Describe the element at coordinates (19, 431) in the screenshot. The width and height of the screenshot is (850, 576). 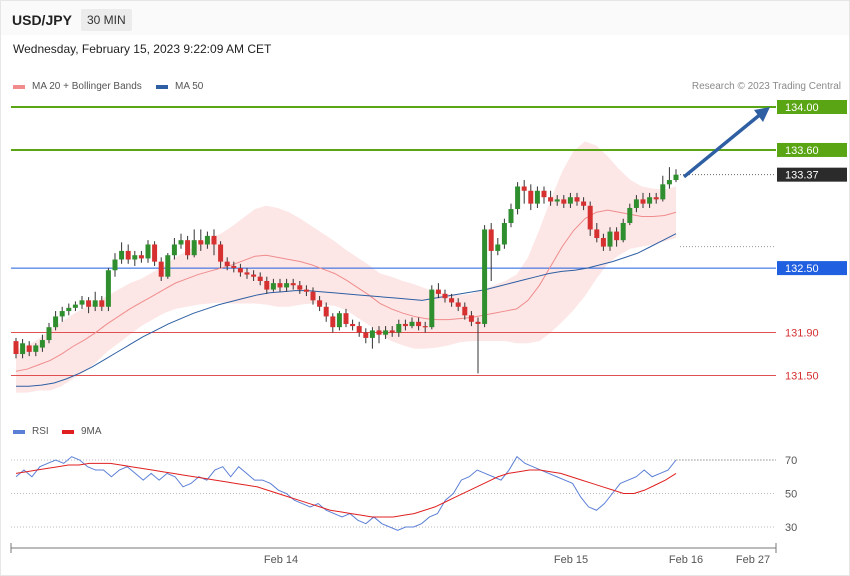
I see `rsi-swatch` at that location.